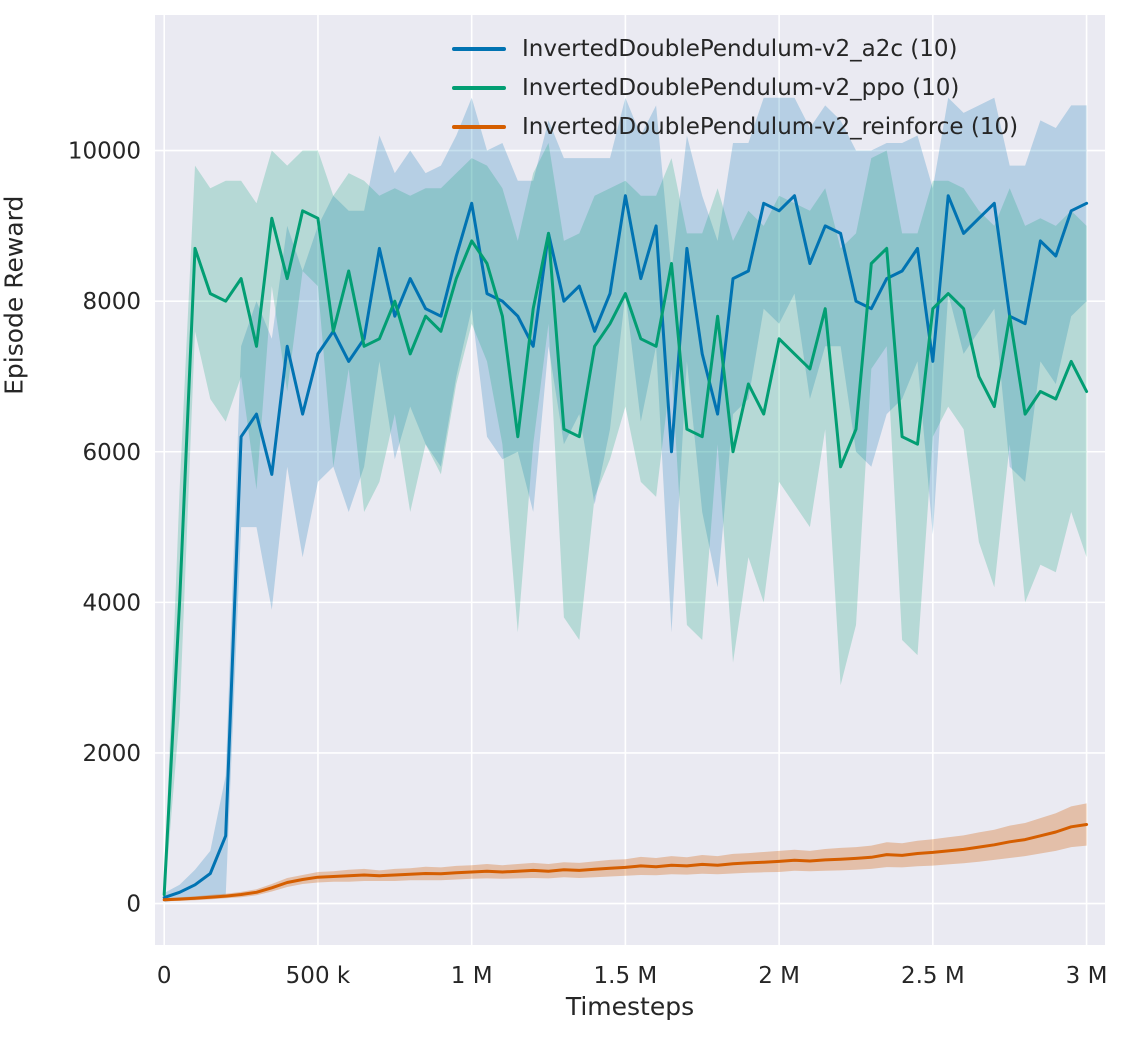 The image size is (1130, 1049). I want to click on x-tick-label: 2 M, so click(779, 976).